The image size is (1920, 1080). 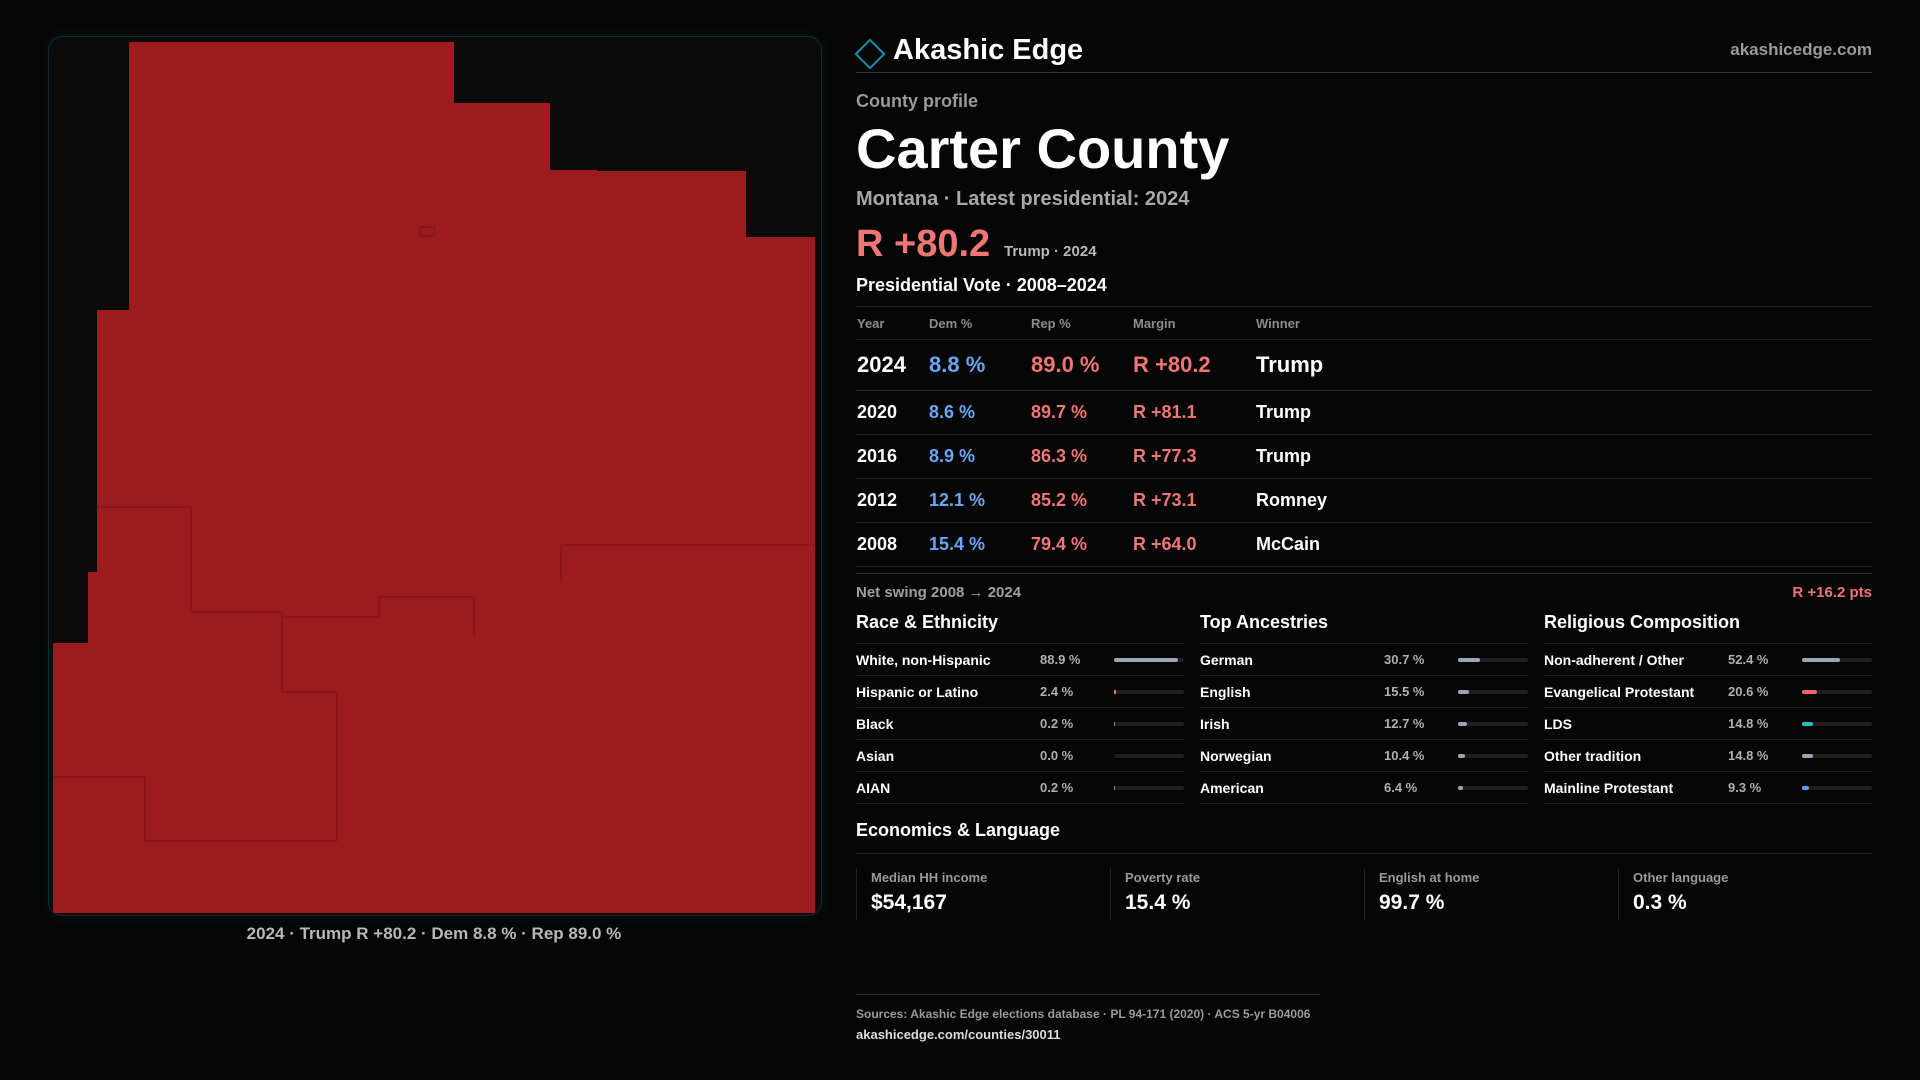 What do you see at coordinates (1364, 837) in the screenshot?
I see `economics-title: Economics & Language` at bounding box center [1364, 837].